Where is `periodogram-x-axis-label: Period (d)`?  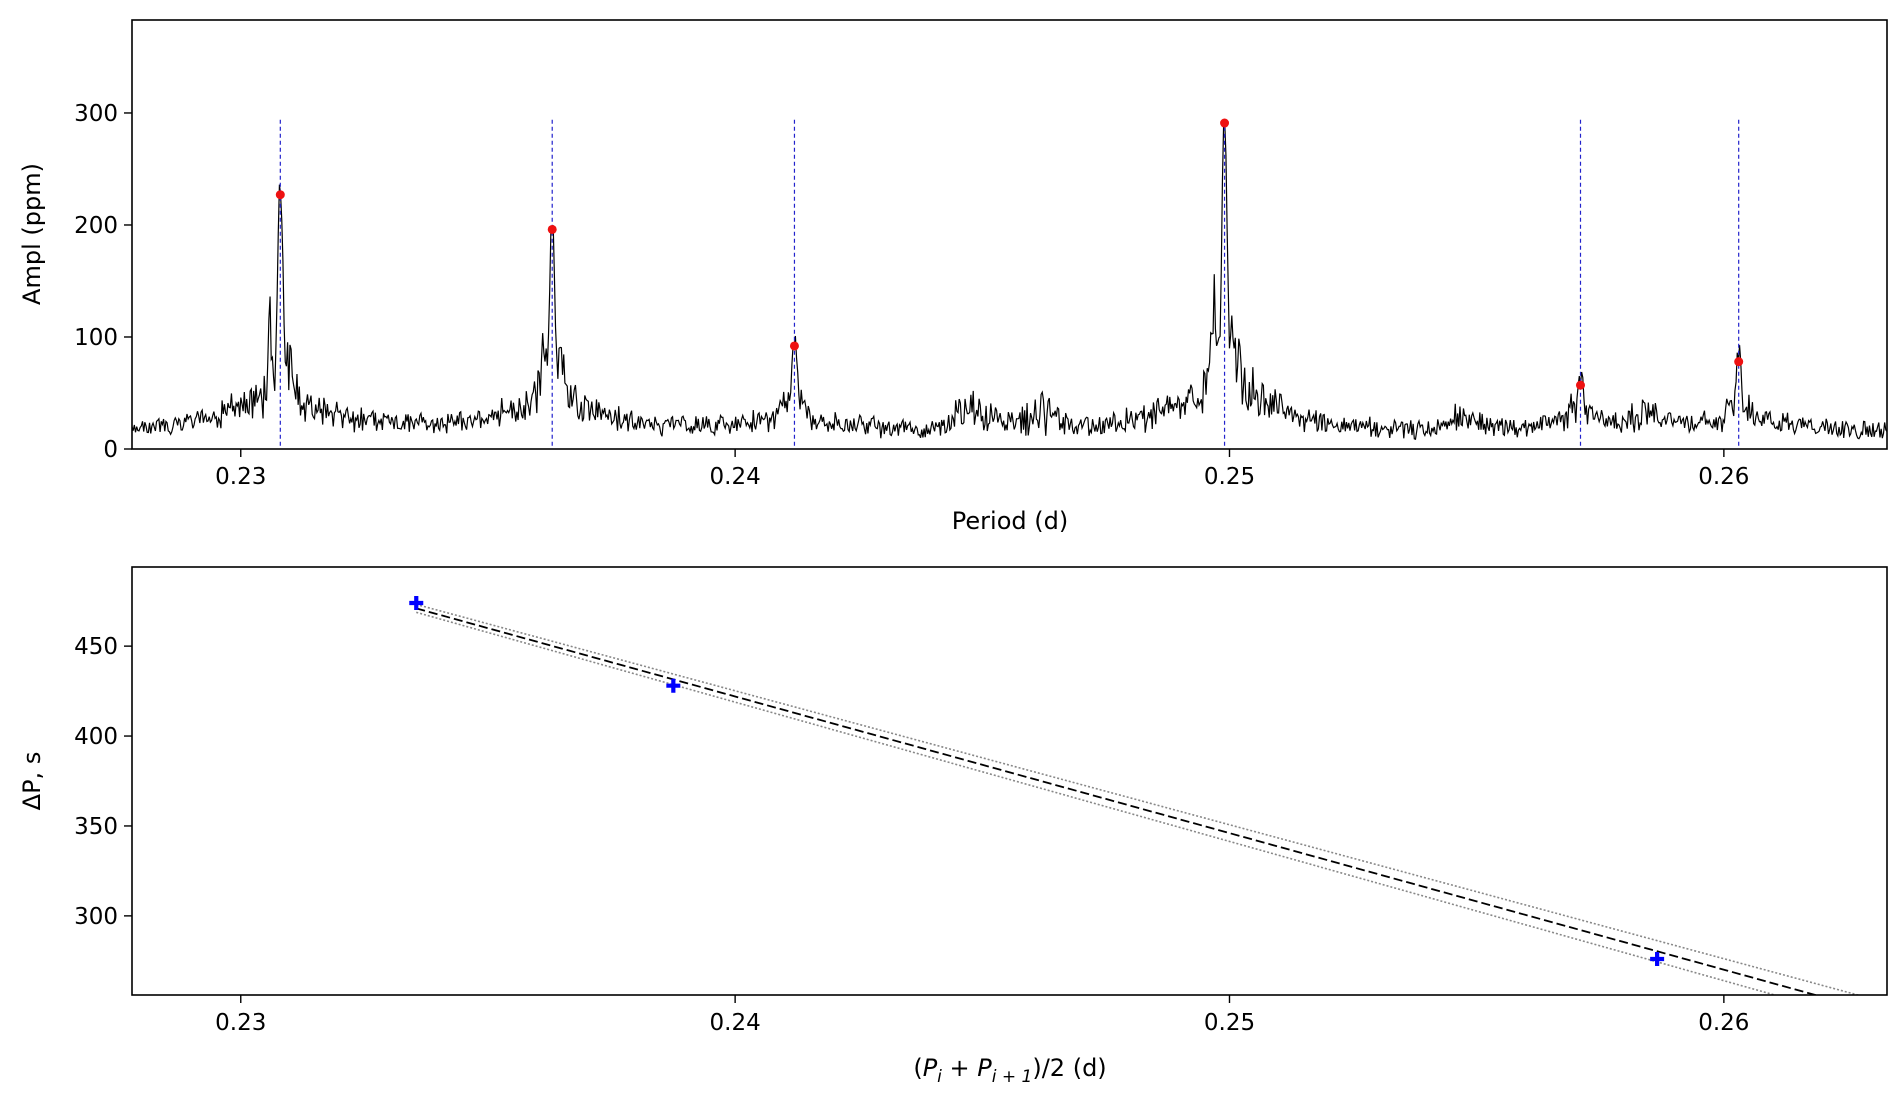
periodogram-x-axis-label: Period (d) is located at coordinates (1010, 521).